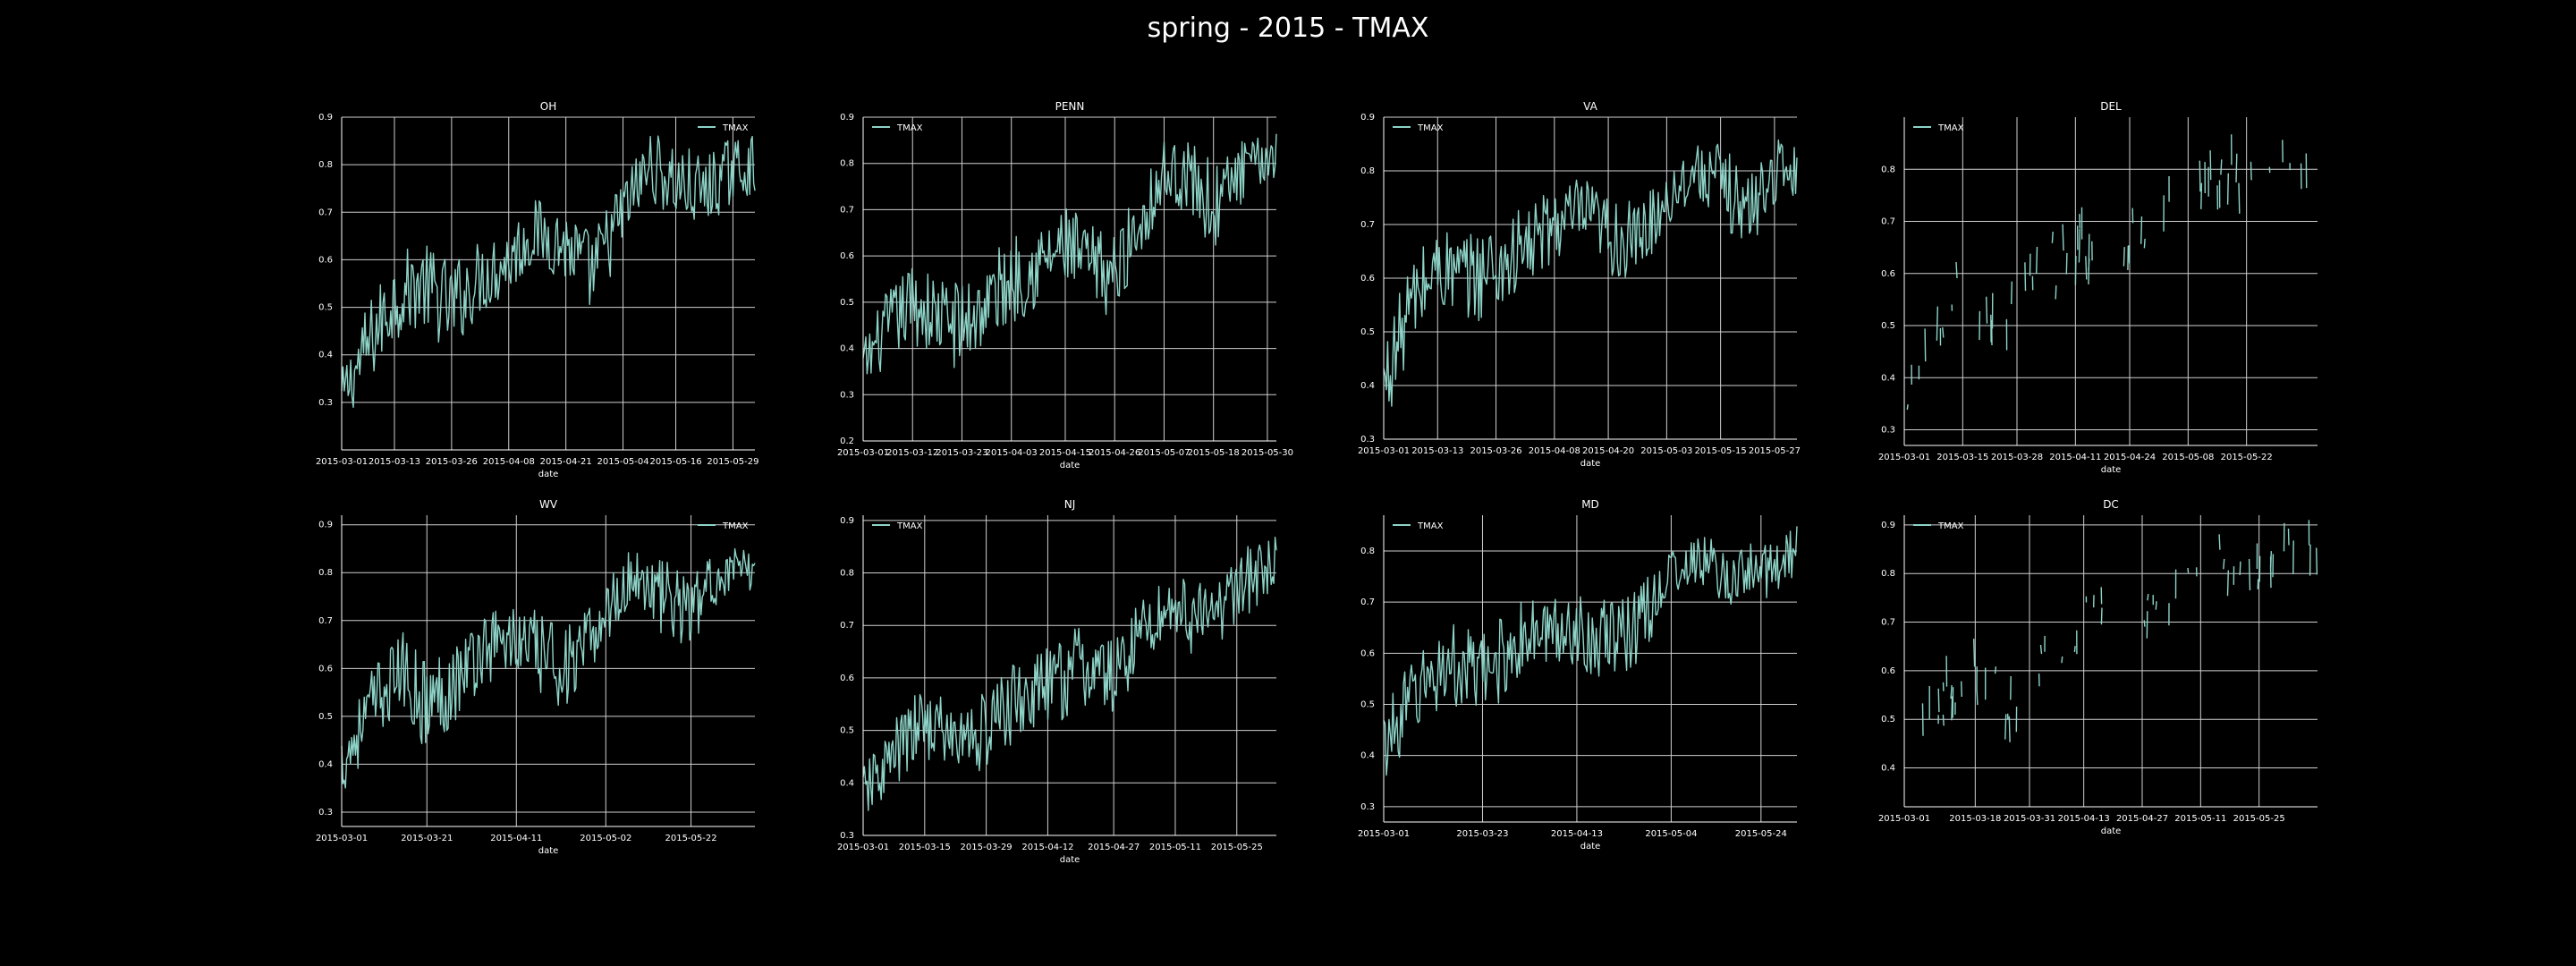 The image size is (2576, 966). What do you see at coordinates (566, 462) in the screenshot?
I see `x-tick-label: 2015-04-21` at bounding box center [566, 462].